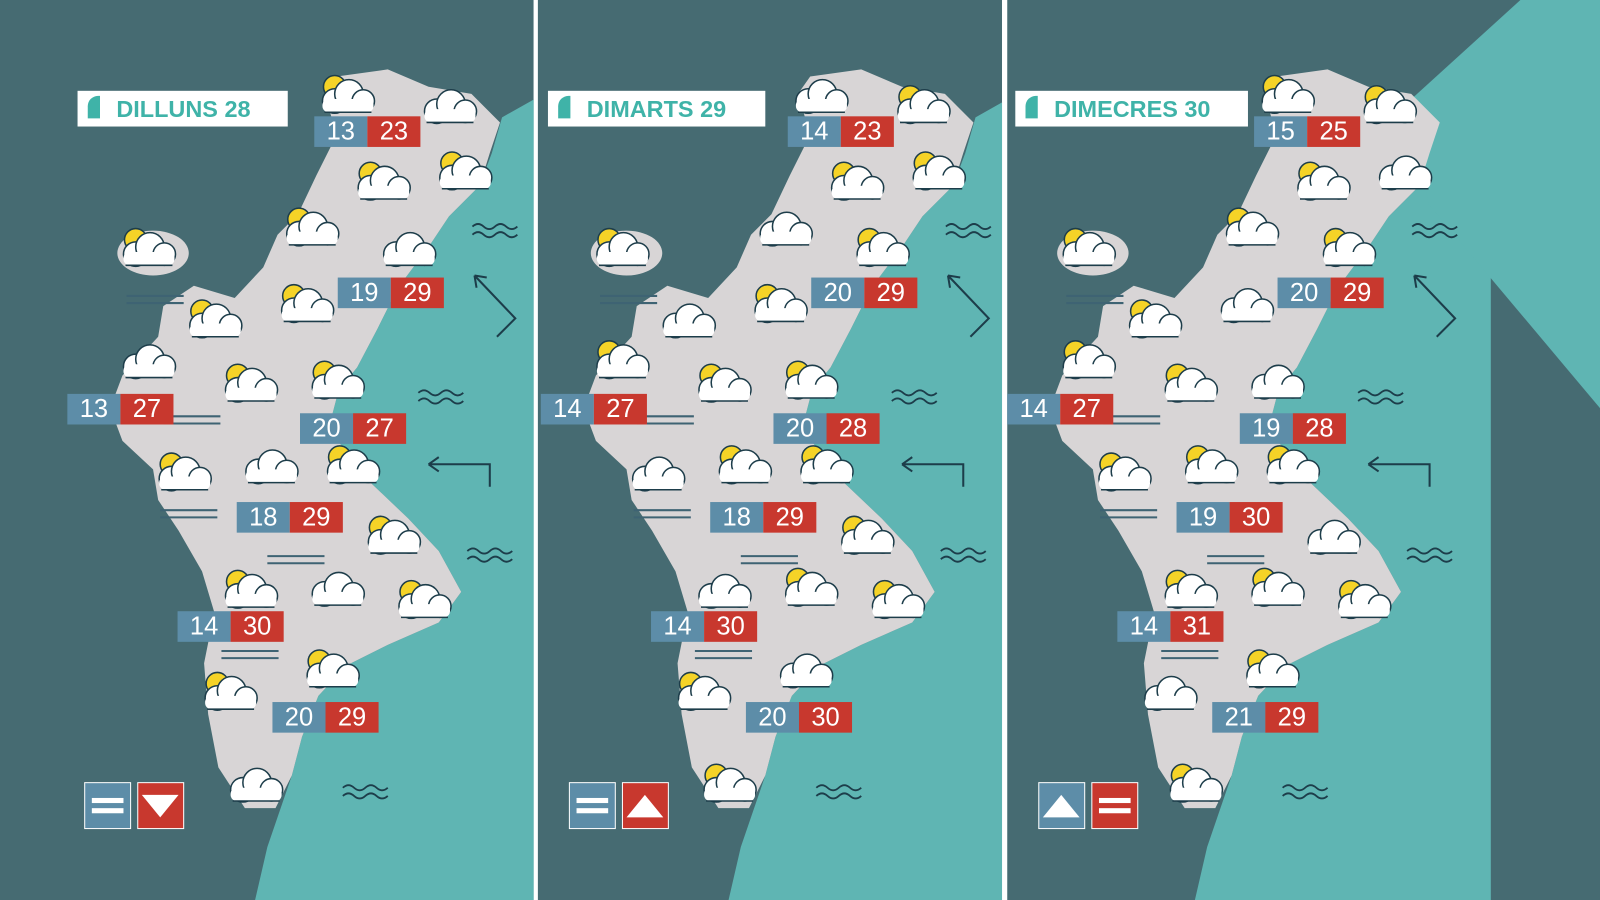 Image resolution: width=1600 pixels, height=900 pixels. What do you see at coordinates (867, 132) in the screenshot?
I see `max-temp: 23` at bounding box center [867, 132].